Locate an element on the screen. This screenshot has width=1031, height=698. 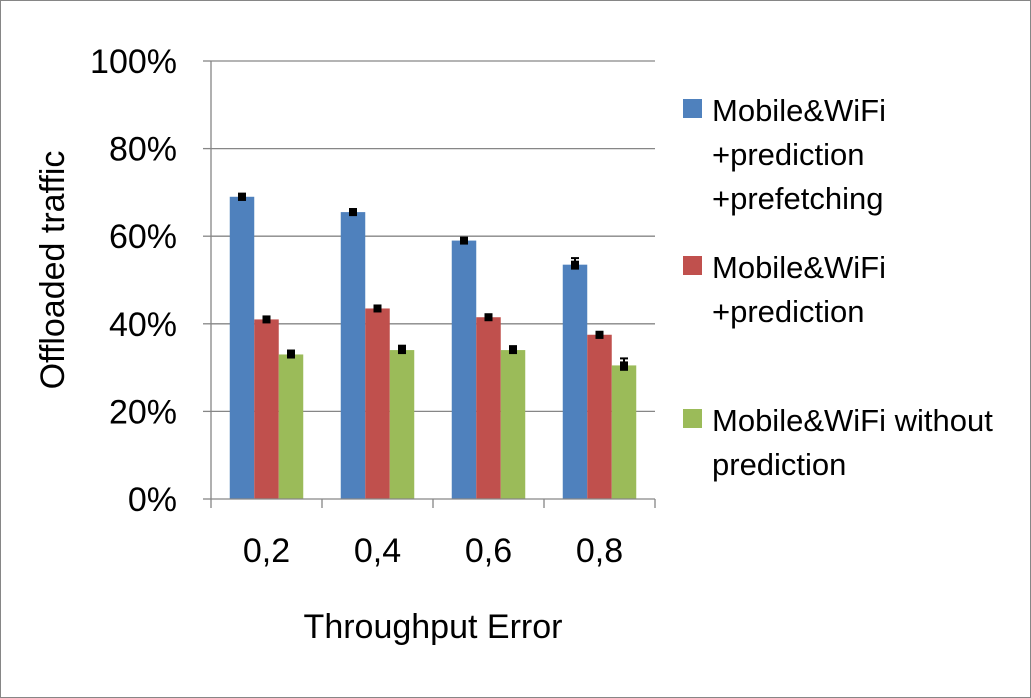
x-axis-title: Throughput Error is located at coordinates (433, 627).